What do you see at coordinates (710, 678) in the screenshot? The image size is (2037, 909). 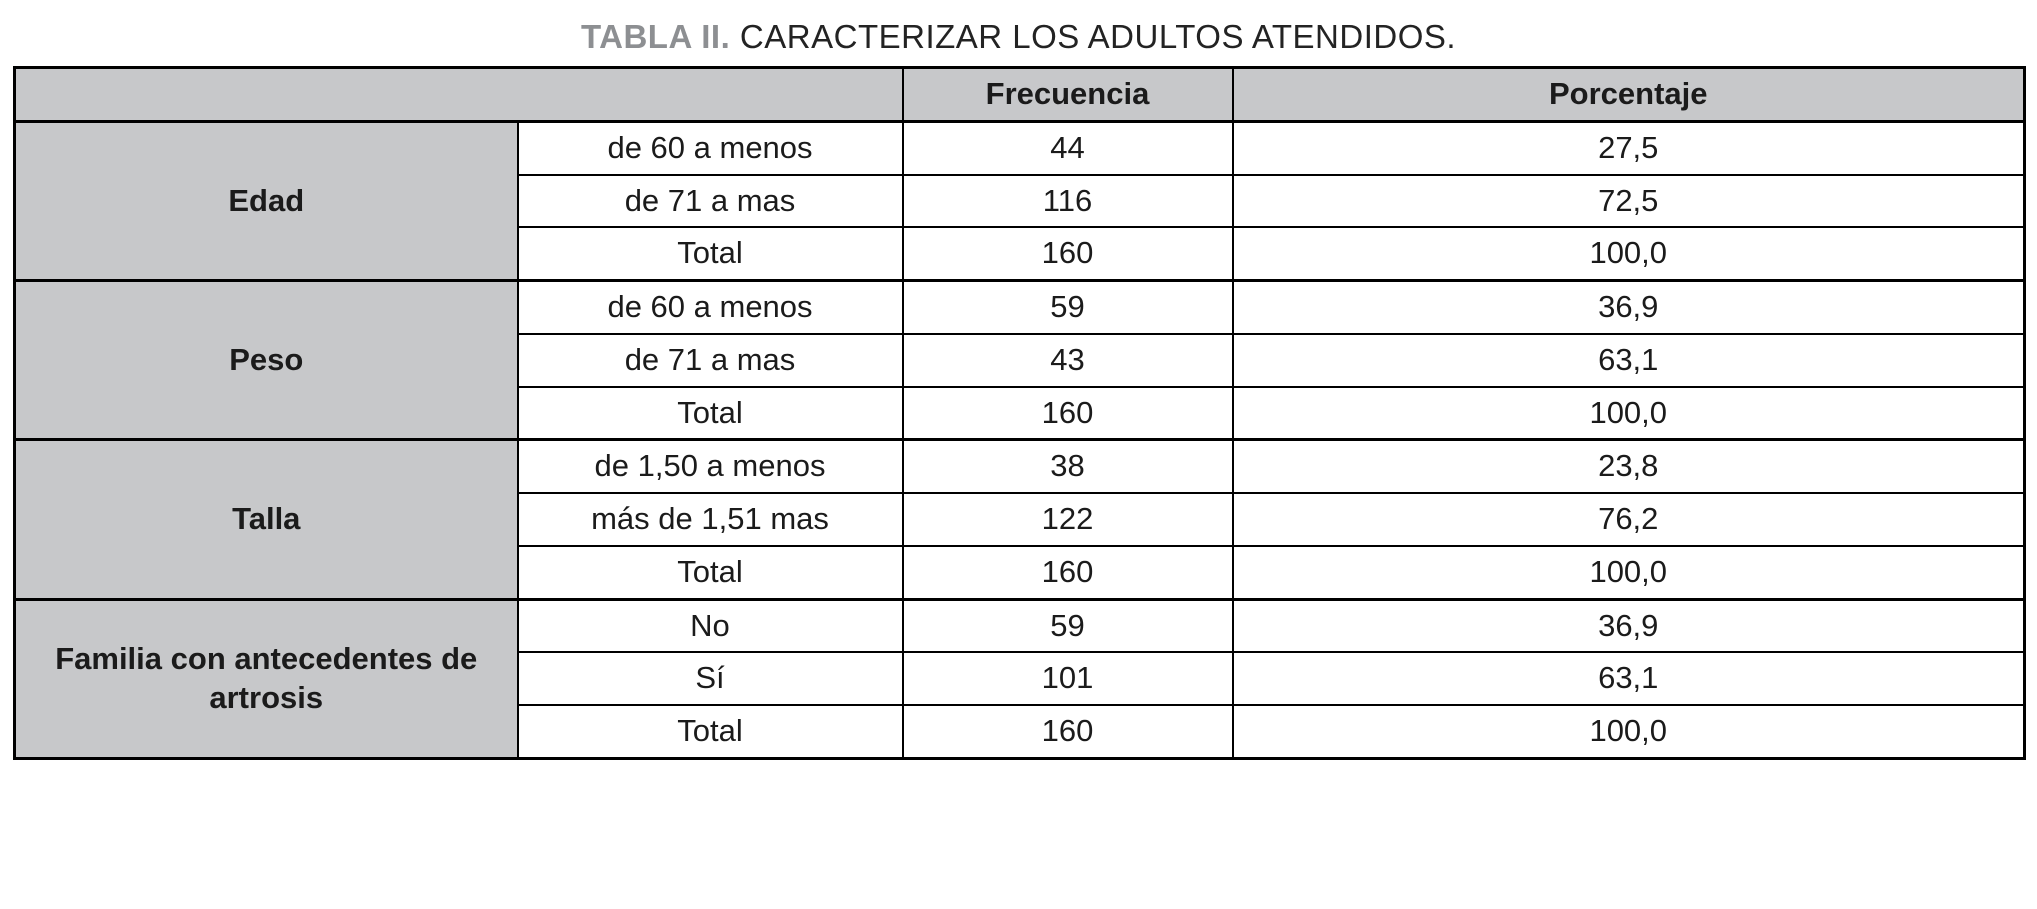 I see `category-cell: Sí` at bounding box center [710, 678].